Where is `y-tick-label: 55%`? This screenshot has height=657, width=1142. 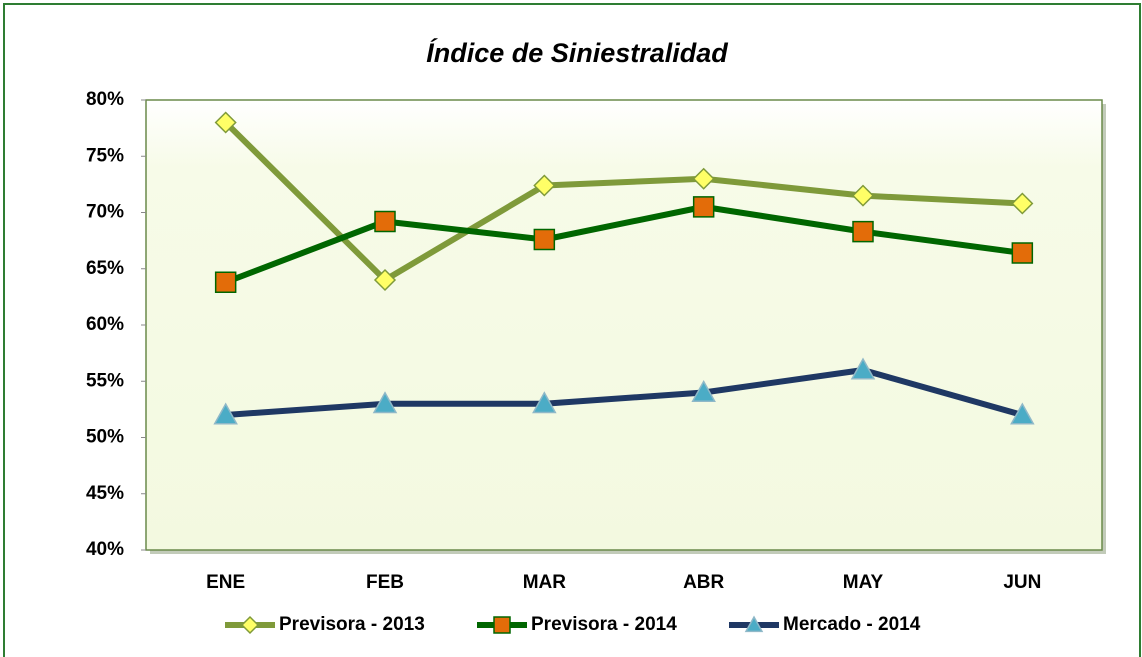
y-tick-label: 55% is located at coordinates (105, 380).